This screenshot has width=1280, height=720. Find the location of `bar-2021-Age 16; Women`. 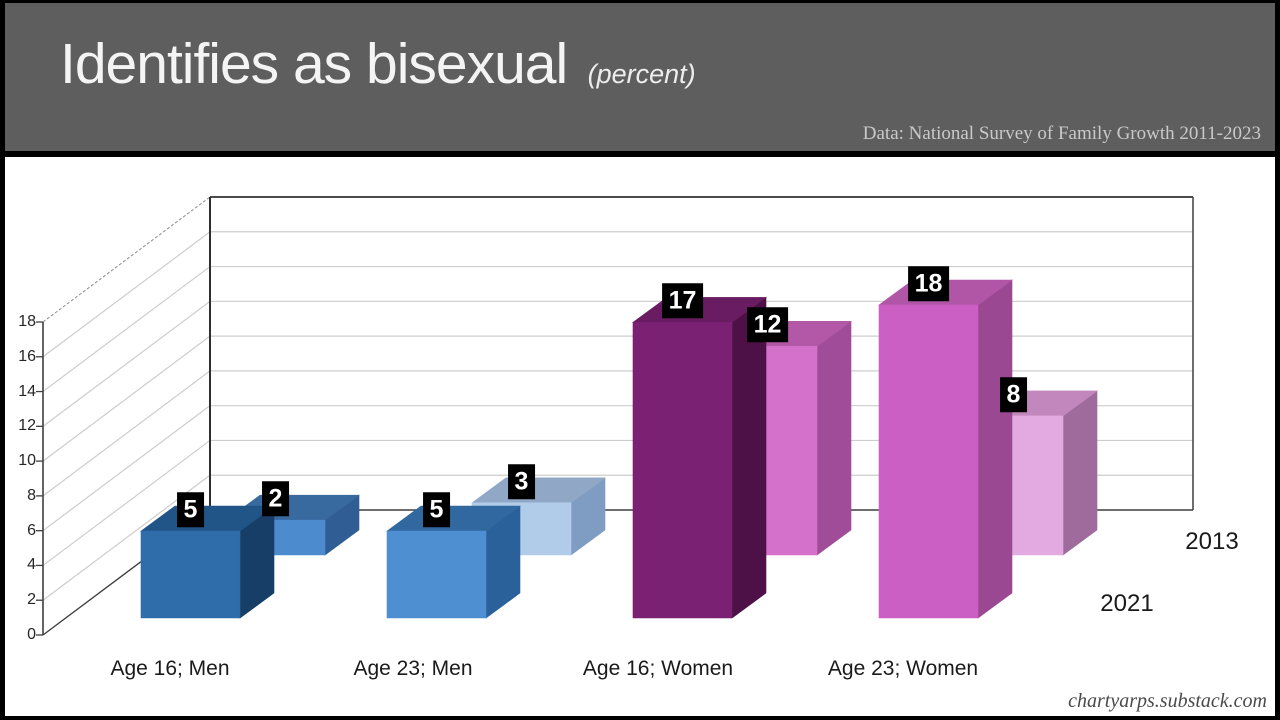

bar-2021-Age 16; Women is located at coordinates (699, 457).